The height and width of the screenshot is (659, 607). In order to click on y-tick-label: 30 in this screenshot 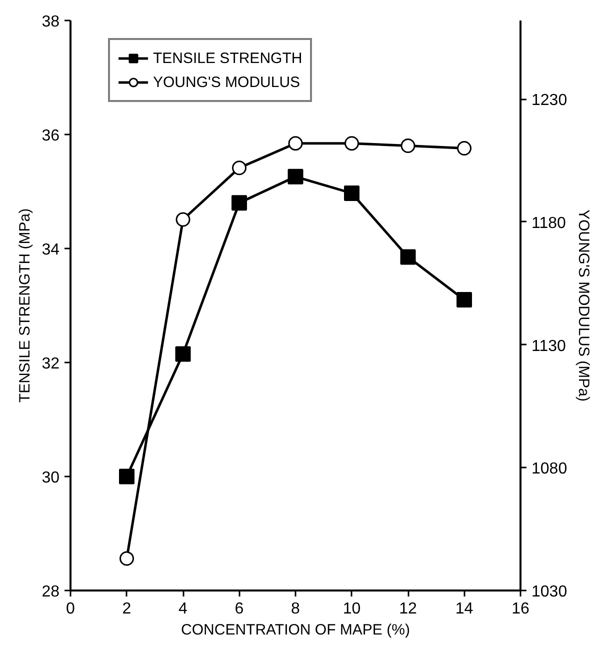, I will do `click(51, 478)`.